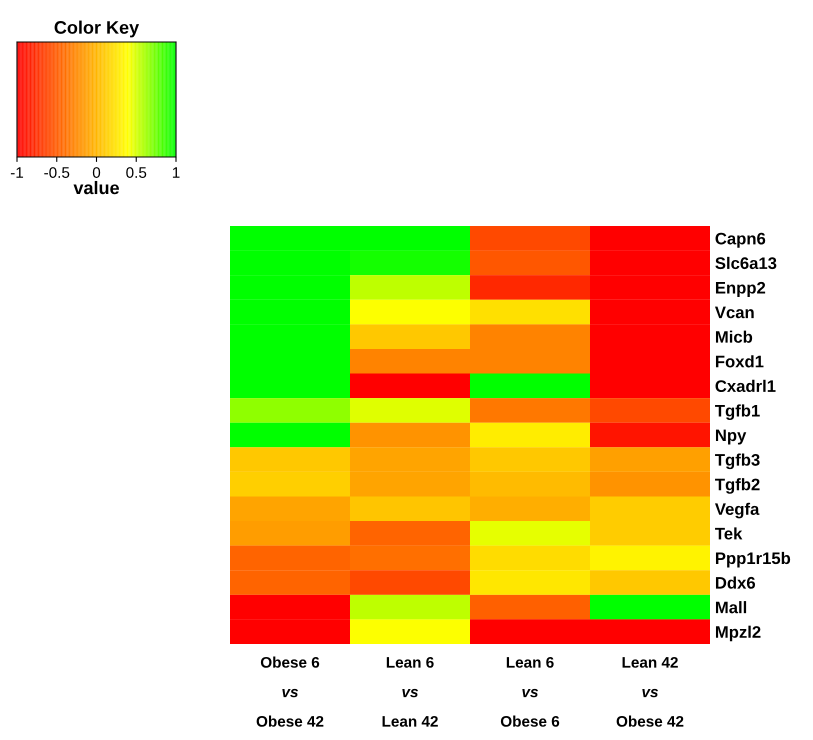 The height and width of the screenshot is (740, 813). I want to click on y-tick-label: Foxd1, so click(740, 361).